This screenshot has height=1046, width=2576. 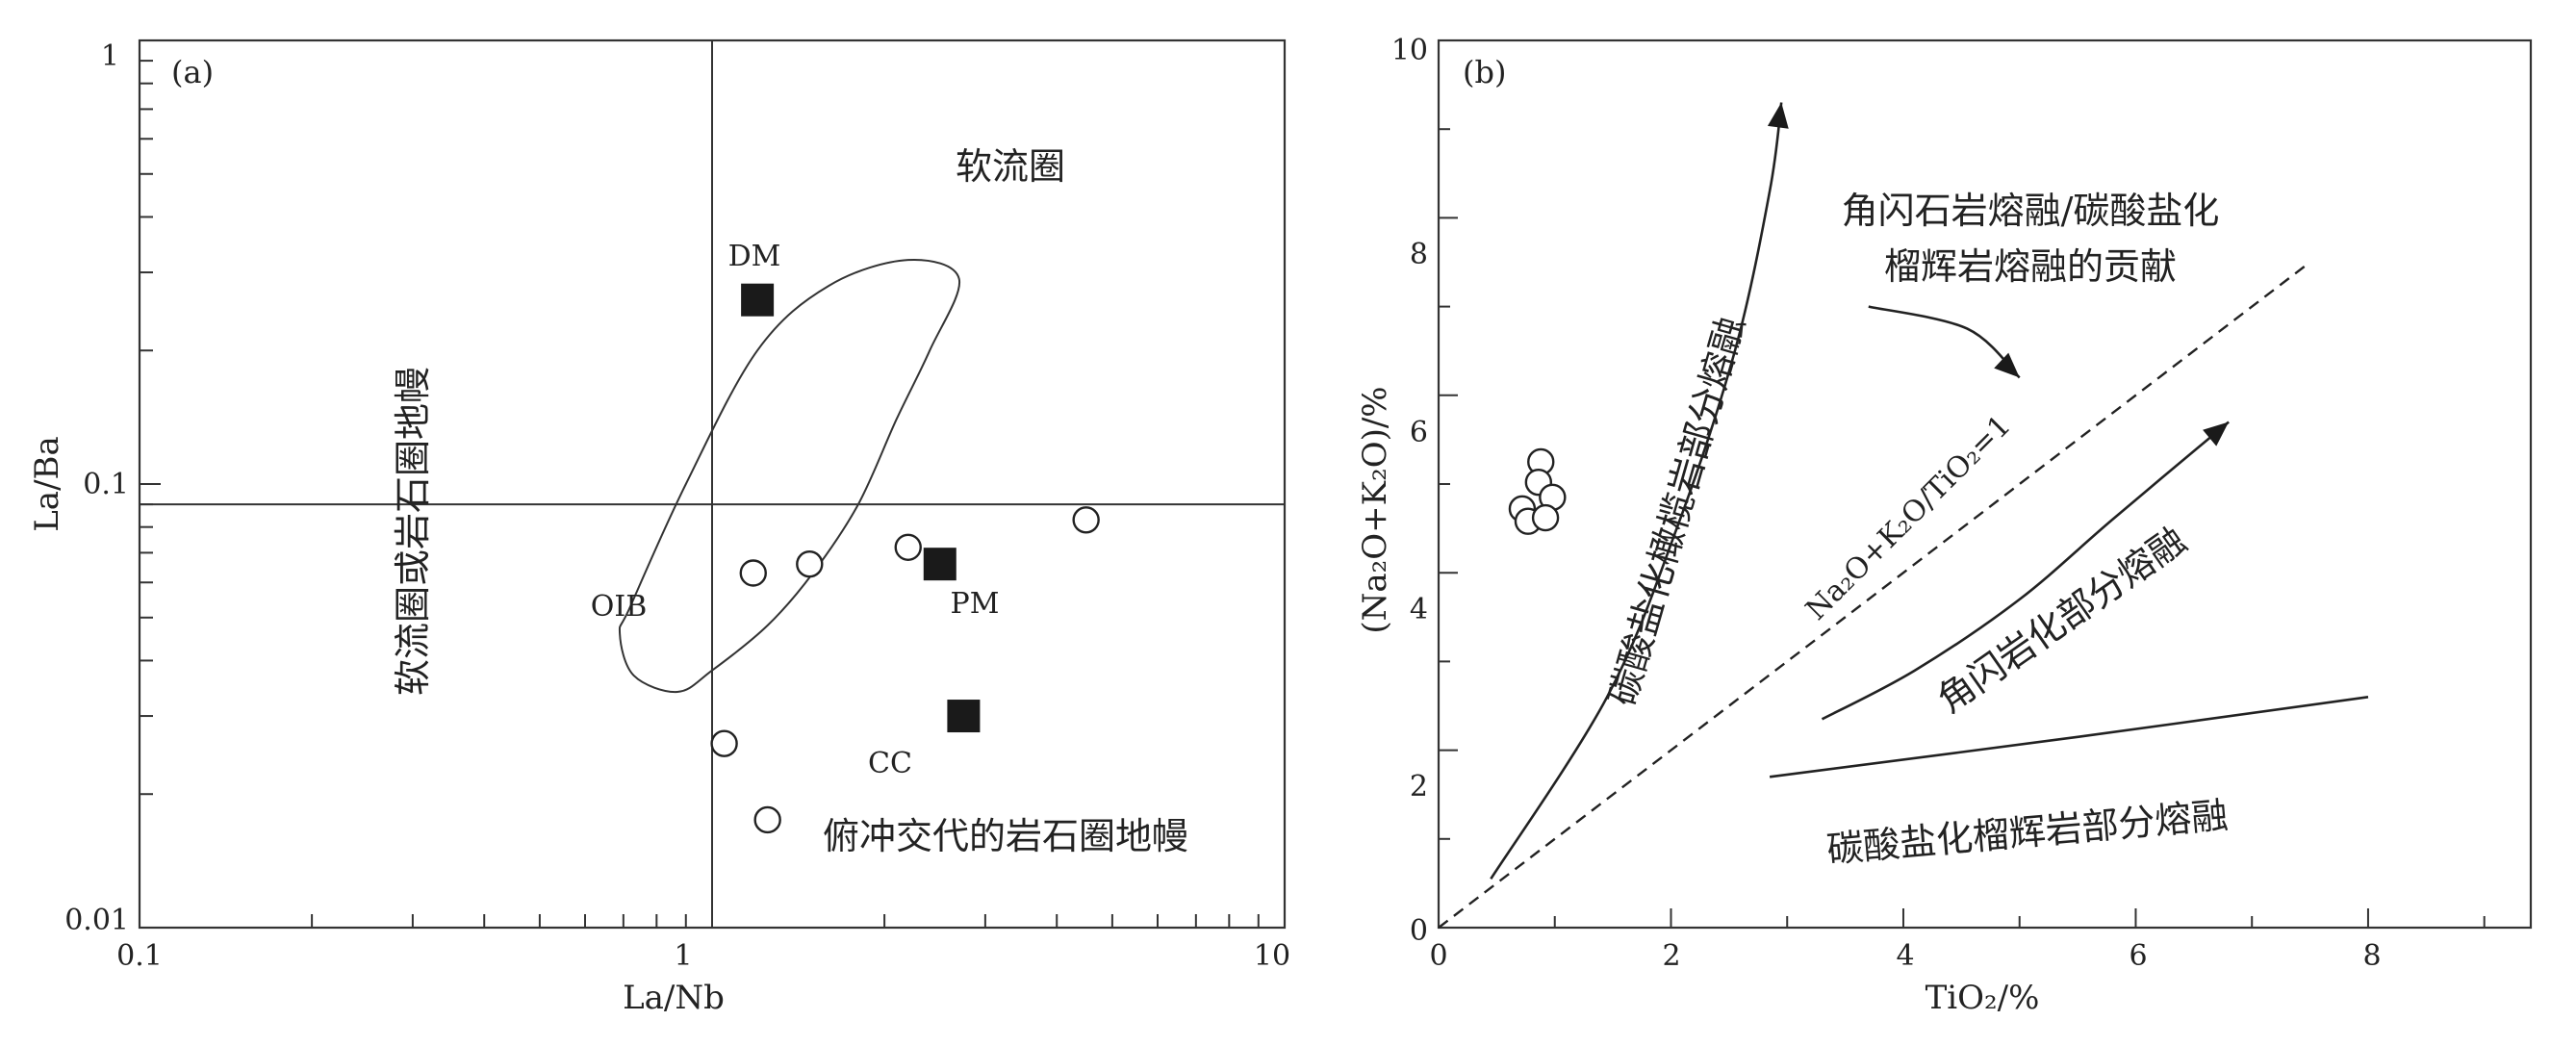 What do you see at coordinates (47, 484) in the screenshot?
I see `y-axis-label-a: La/Ba` at bounding box center [47, 484].